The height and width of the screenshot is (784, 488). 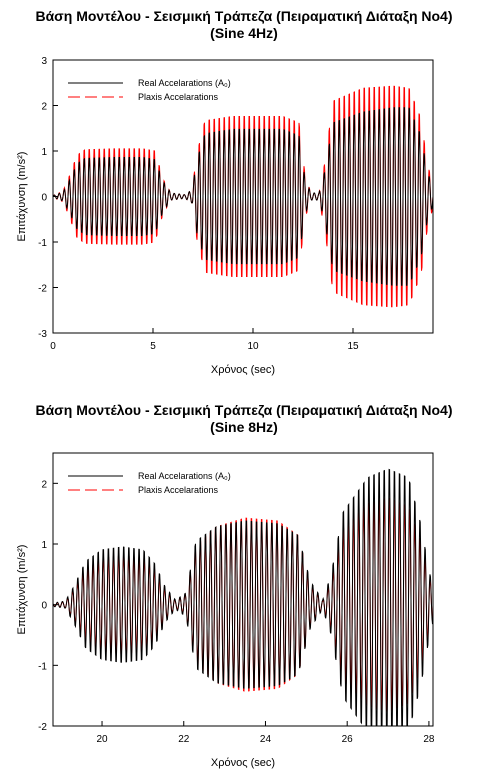 What do you see at coordinates (429, 739) in the screenshot?
I see `x-tick-label: 28` at bounding box center [429, 739].